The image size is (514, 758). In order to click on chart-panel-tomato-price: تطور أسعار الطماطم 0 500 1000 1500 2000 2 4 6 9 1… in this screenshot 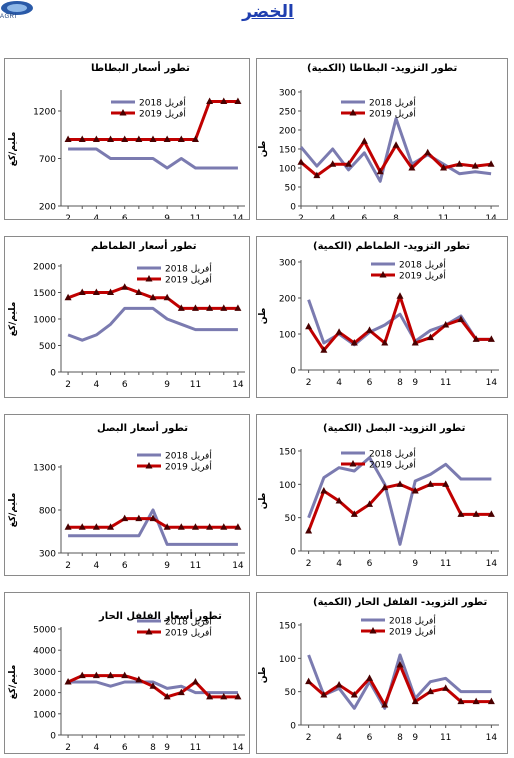, I will do `click(127, 317)`.